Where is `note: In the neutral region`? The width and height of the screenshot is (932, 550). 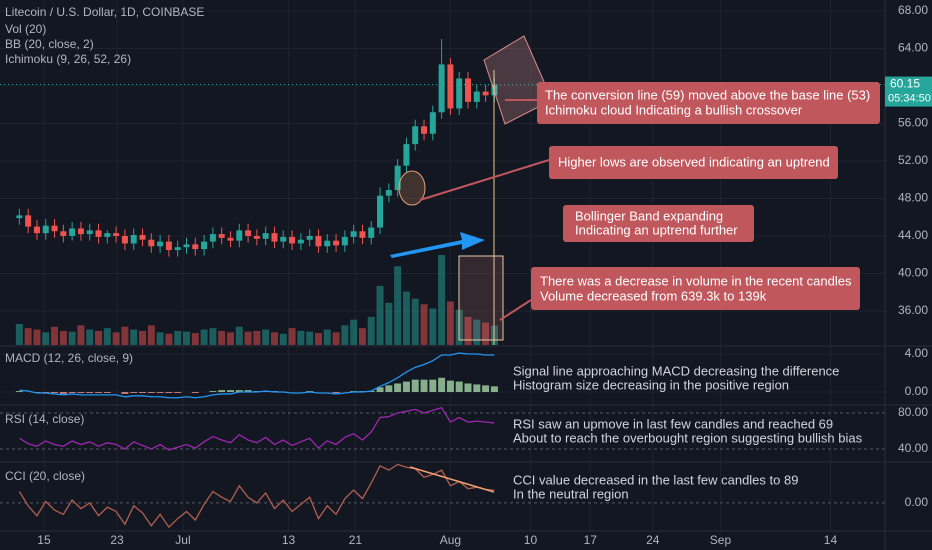 note: In the neutral region is located at coordinates (571, 493).